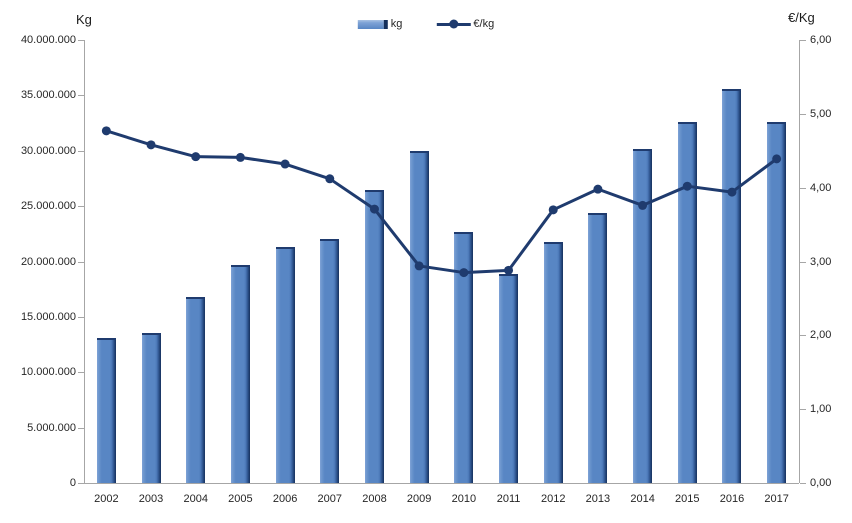  Describe the element at coordinates (285, 365) in the screenshot. I see `bar-2006` at that location.